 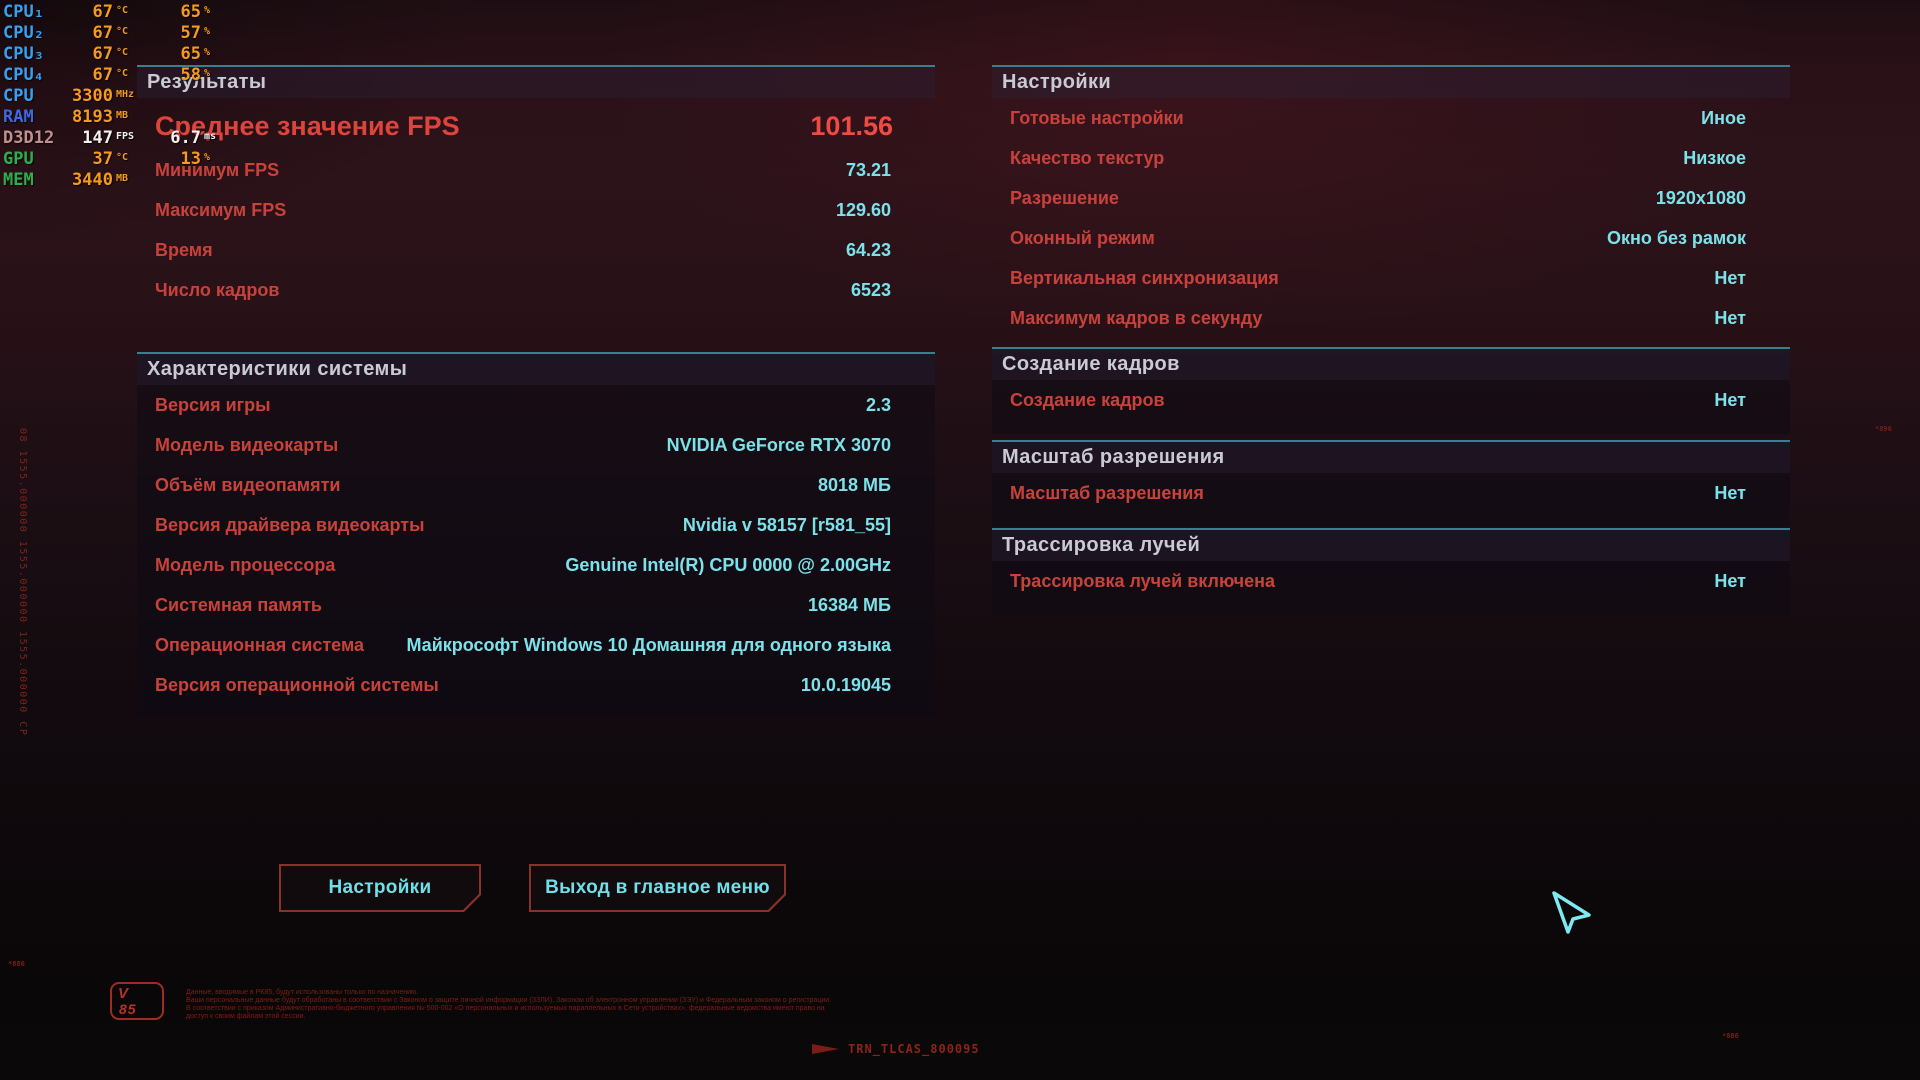 What do you see at coordinates (1883, 429) in the screenshot?
I see `corner-marker: *896` at bounding box center [1883, 429].